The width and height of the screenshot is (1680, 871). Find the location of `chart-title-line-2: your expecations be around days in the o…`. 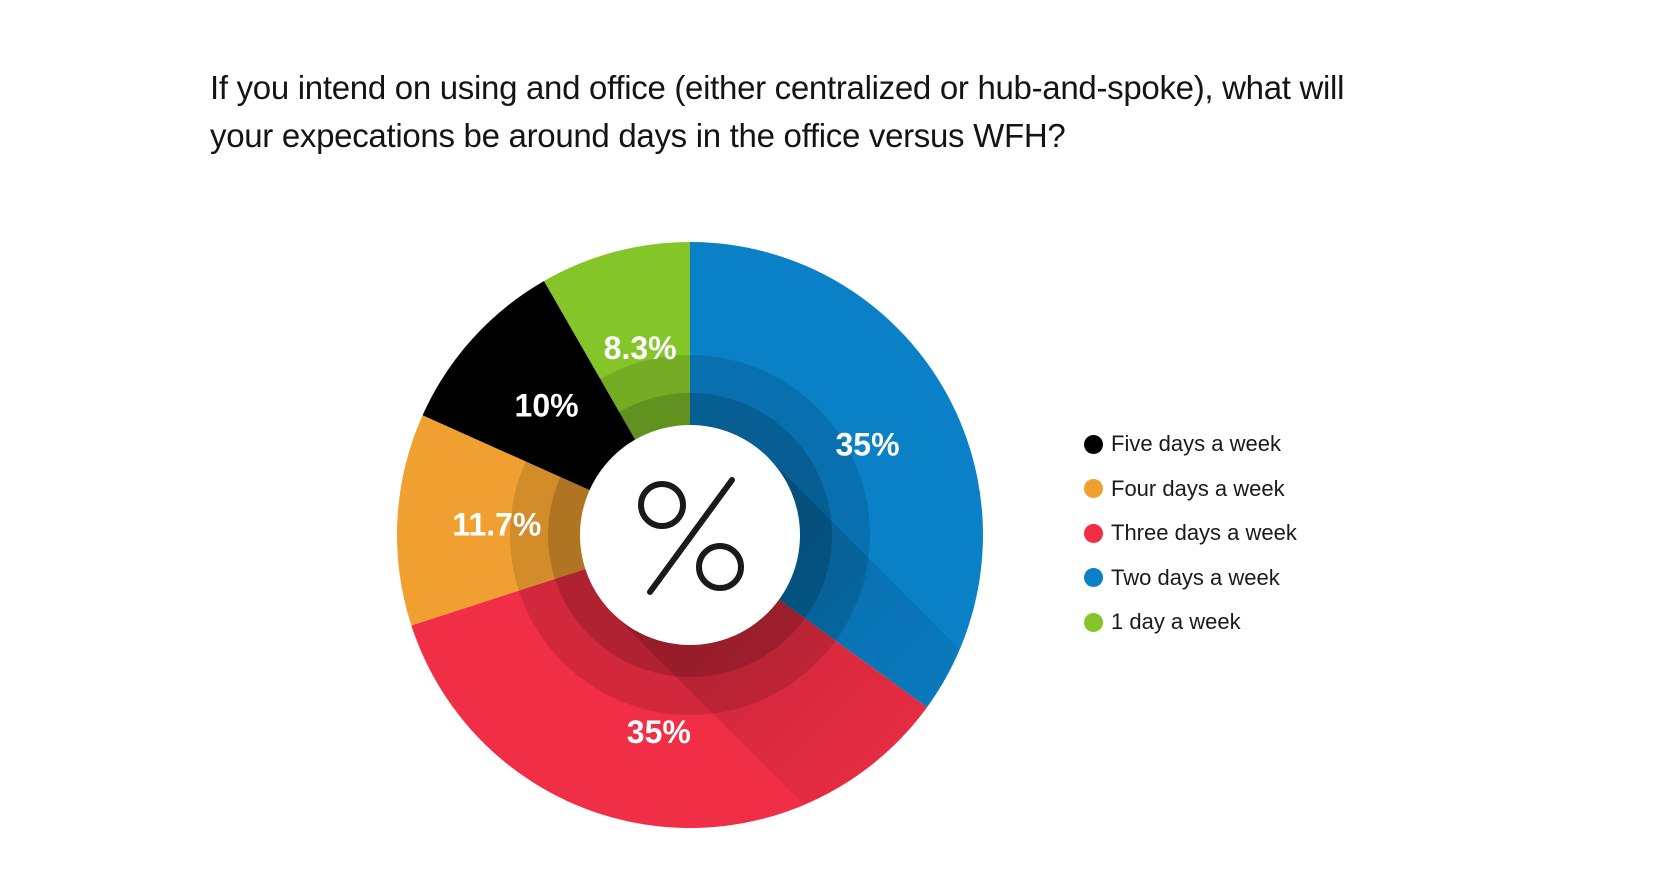

chart-title-line-2: your expecations be around days in the o… is located at coordinates (638, 135).